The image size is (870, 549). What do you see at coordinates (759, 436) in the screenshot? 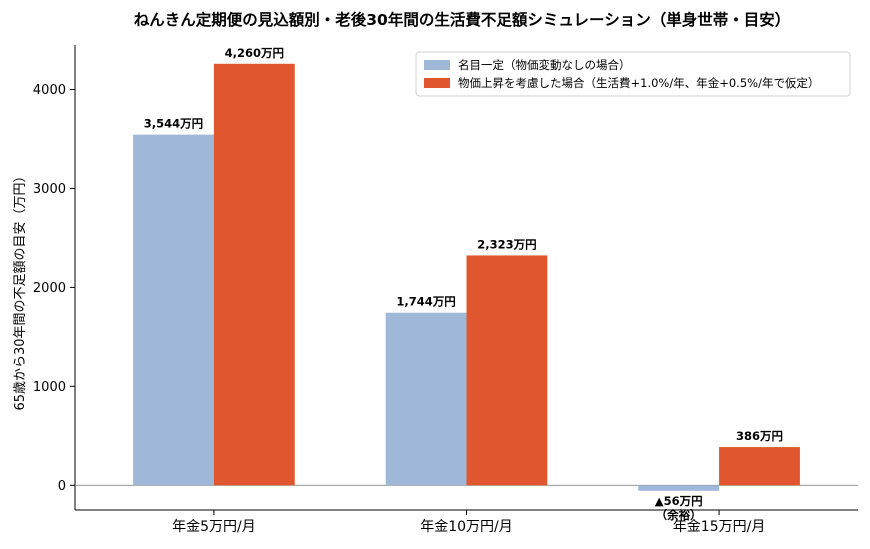
I see `data-label: 386万円` at bounding box center [759, 436].